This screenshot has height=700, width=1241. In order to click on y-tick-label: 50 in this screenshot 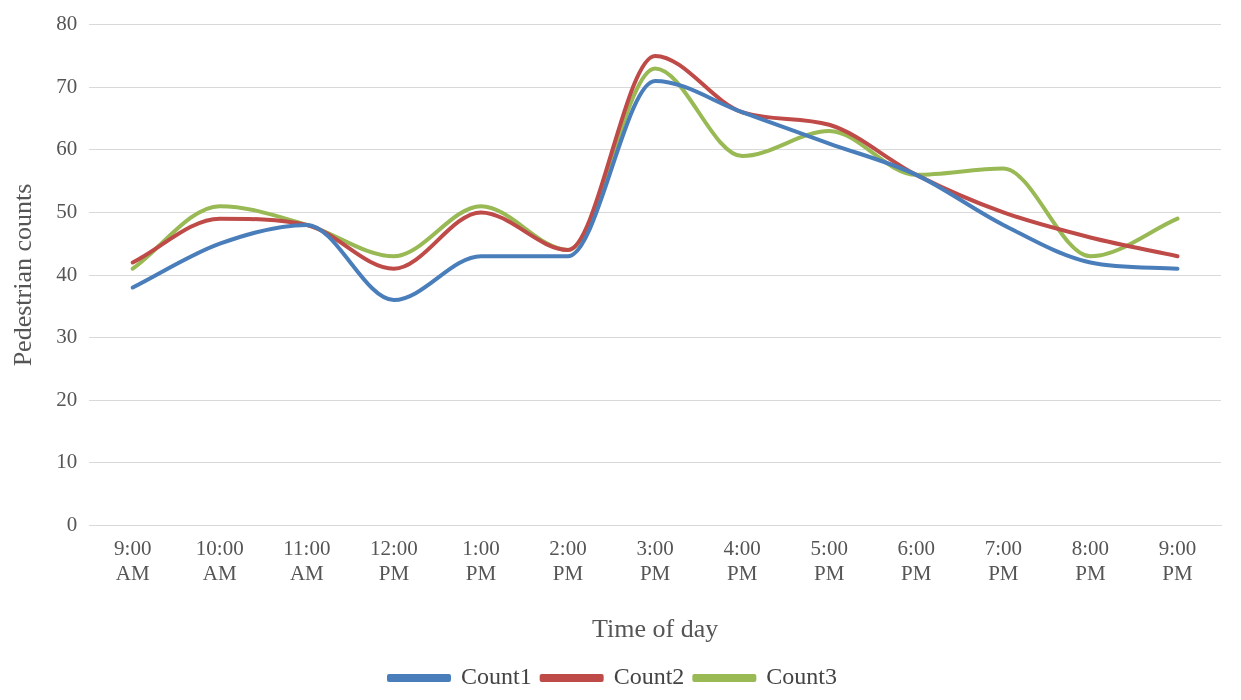, I will do `click(67, 210)`.